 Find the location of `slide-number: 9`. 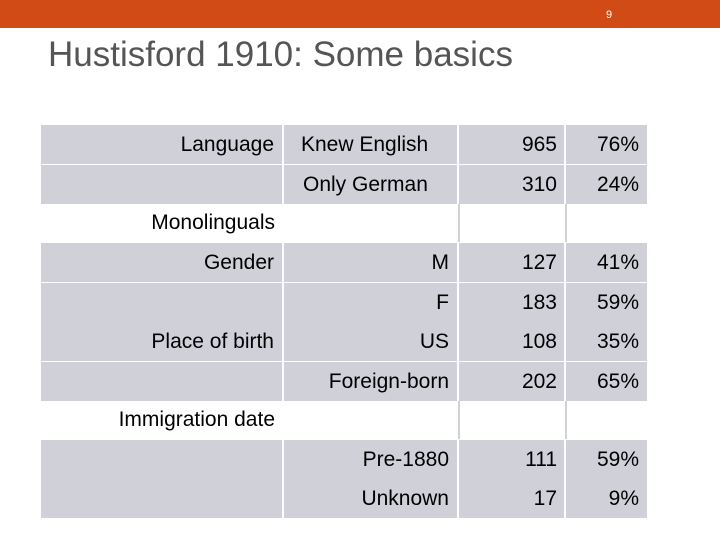

slide-number: 9 is located at coordinates (609, 15).